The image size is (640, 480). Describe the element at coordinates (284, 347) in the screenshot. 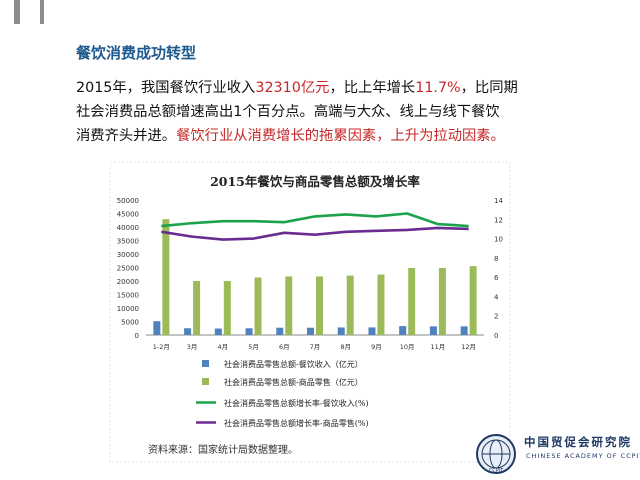

I see `x-tick-label: 6月` at that location.